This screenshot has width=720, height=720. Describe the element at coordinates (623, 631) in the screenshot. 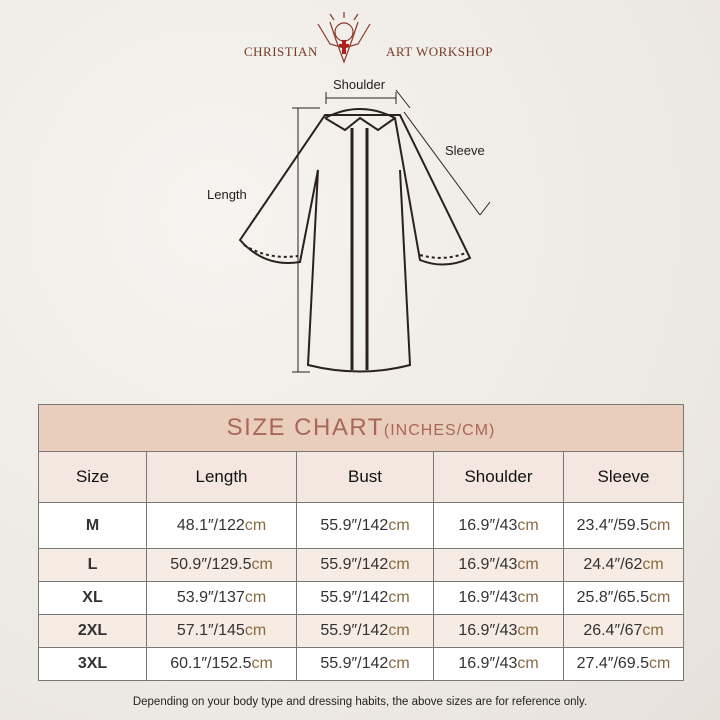

I see `measure-cell: 26.4″/67cm` at that location.